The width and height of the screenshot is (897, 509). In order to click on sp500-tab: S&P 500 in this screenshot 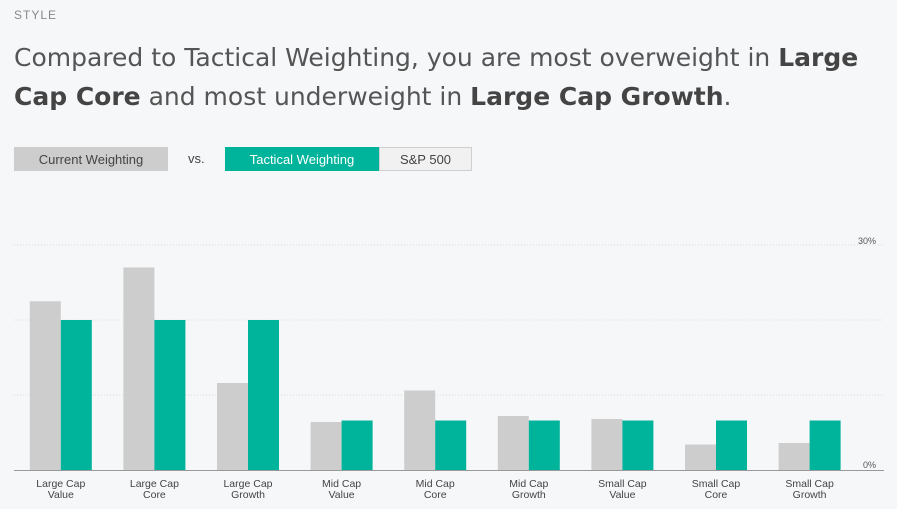, I will do `click(425, 159)`.